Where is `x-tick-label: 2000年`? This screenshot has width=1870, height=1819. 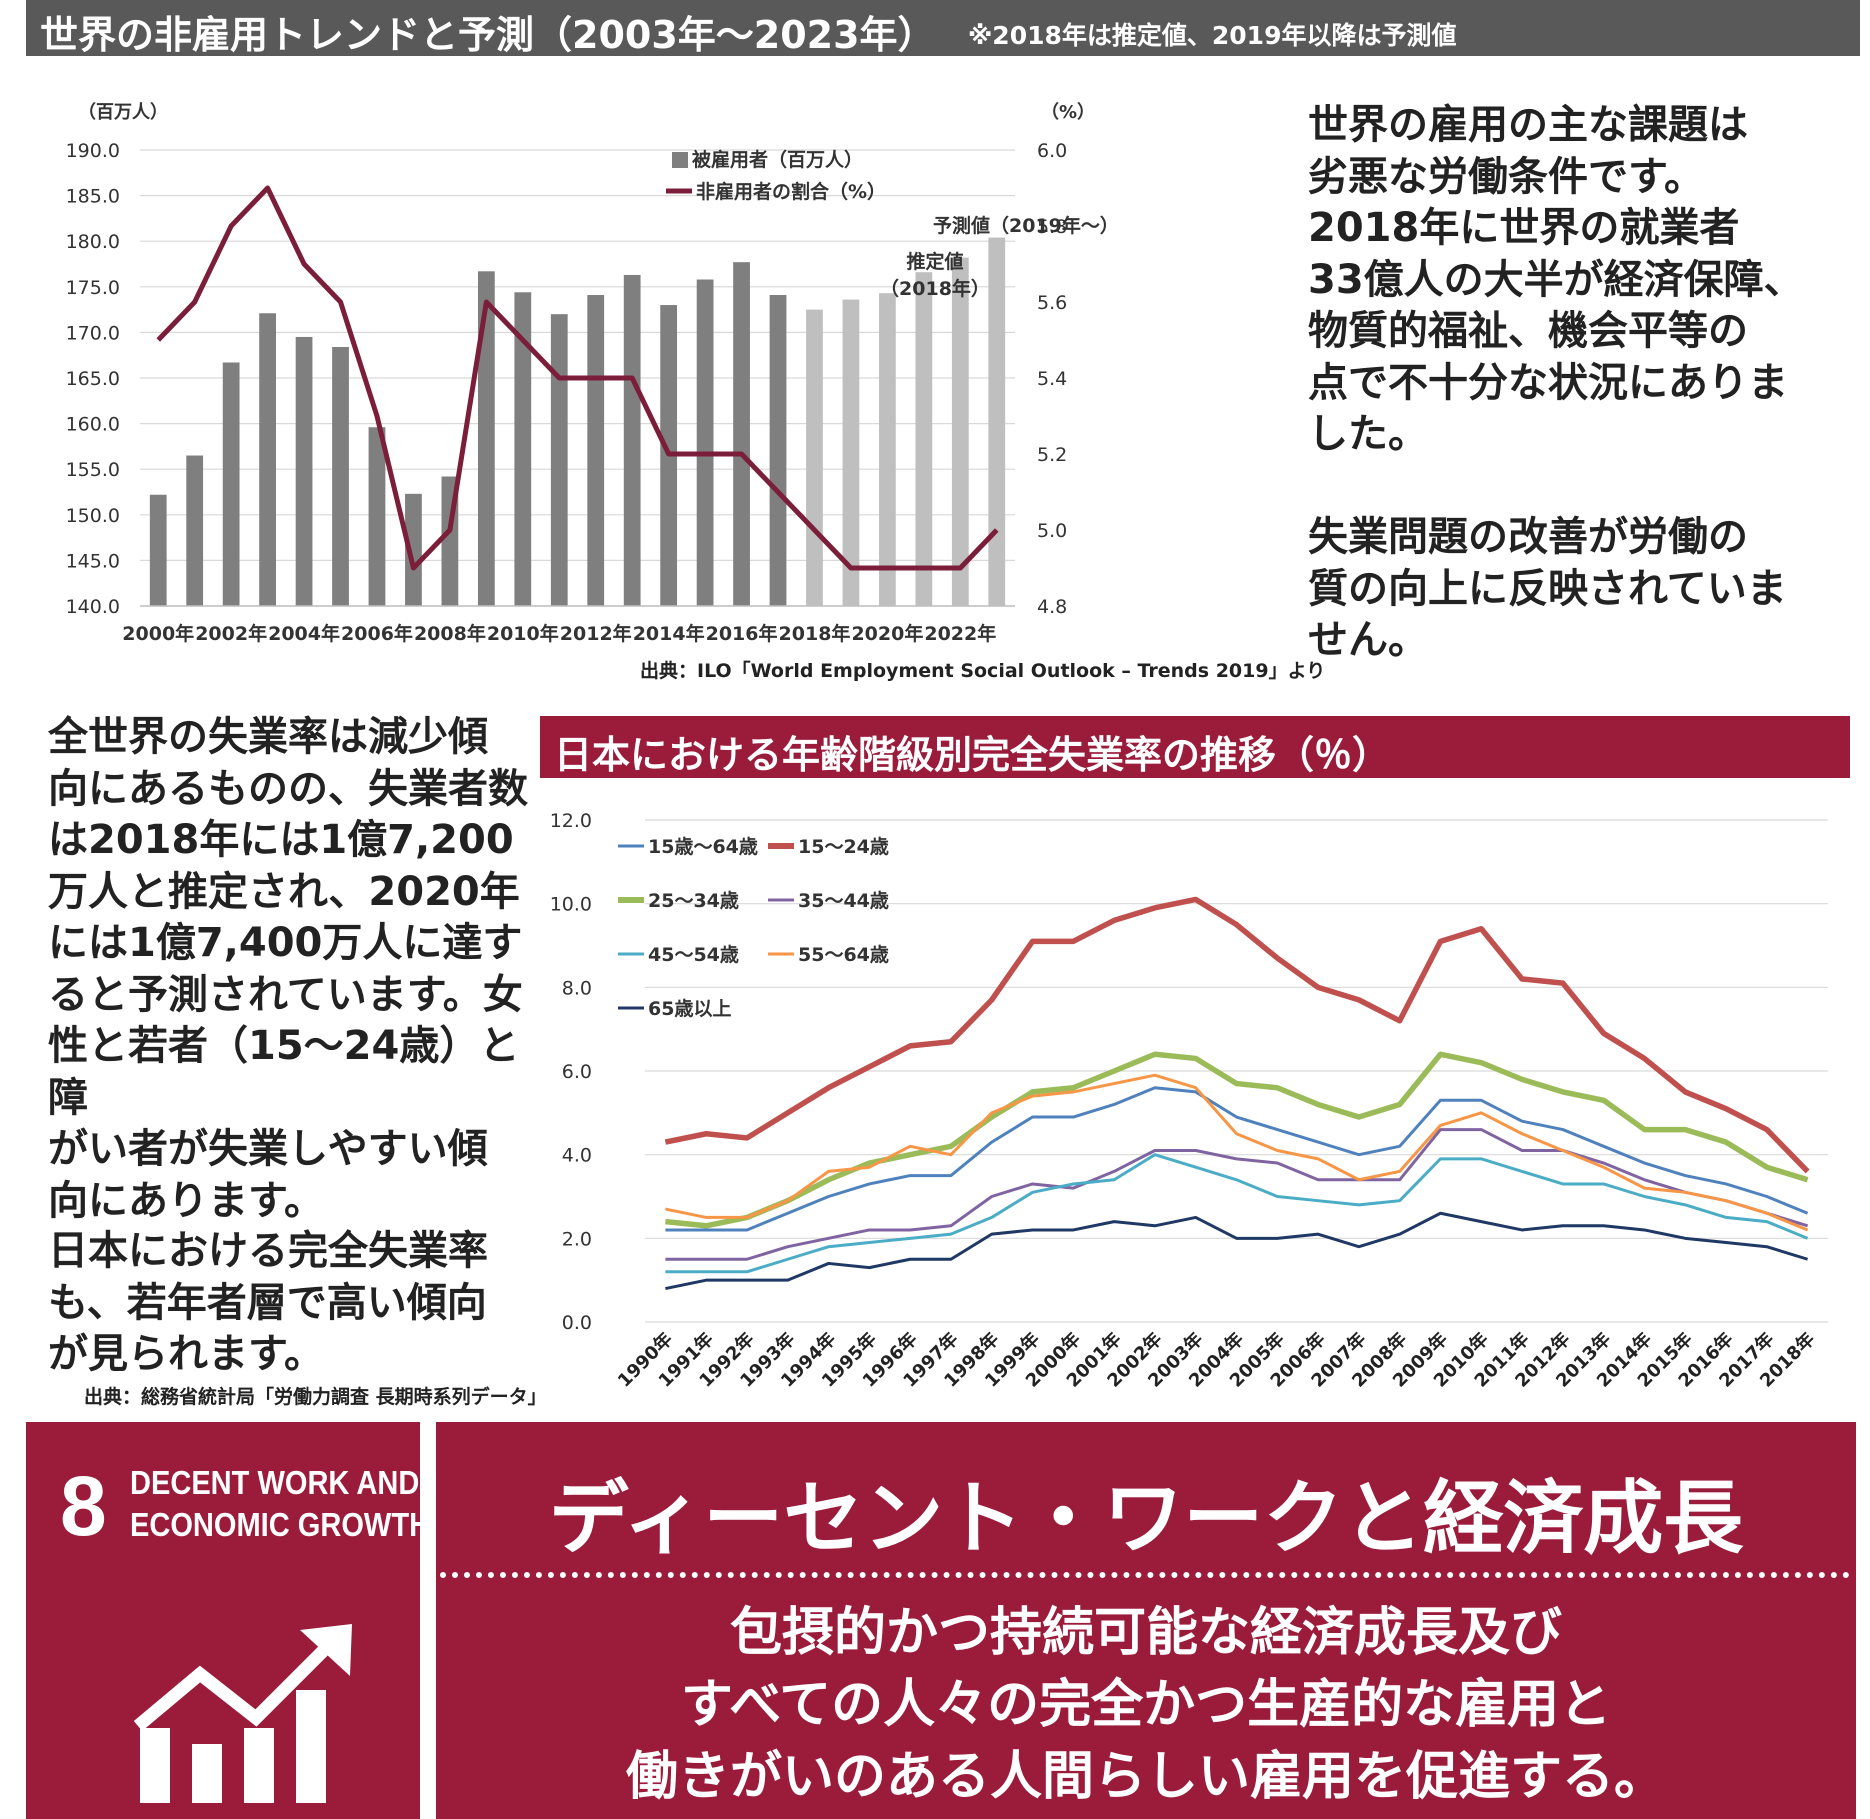 x-tick-label: 2000年 is located at coordinates (158, 633).